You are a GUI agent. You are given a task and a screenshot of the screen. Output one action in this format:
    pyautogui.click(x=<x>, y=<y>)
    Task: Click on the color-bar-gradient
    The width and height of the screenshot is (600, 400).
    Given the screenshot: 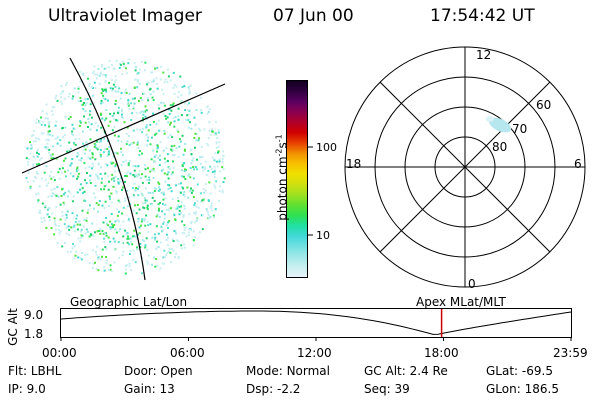 What is the action you would take?
    pyautogui.click(x=297, y=179)
    